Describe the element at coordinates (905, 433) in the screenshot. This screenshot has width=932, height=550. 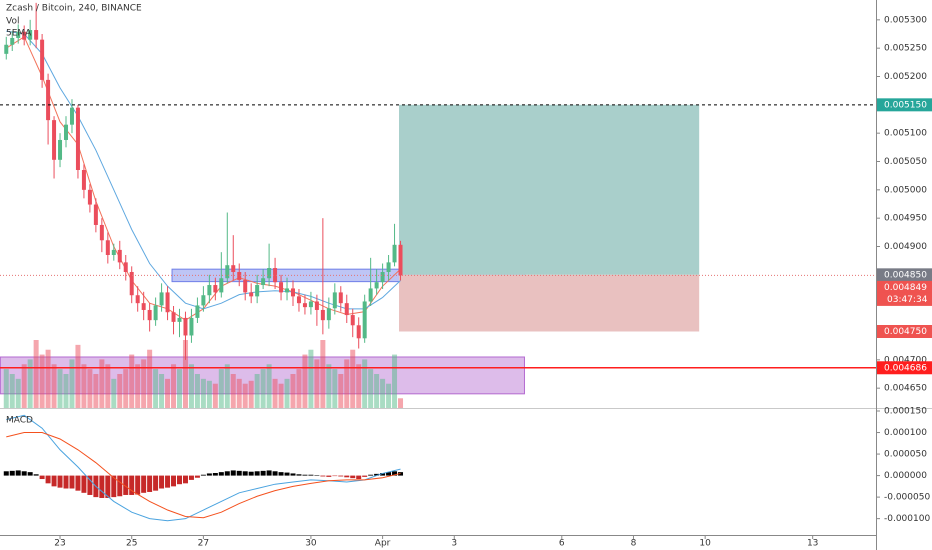
I see `macd-y-tick-label: 0.000100` at that location.